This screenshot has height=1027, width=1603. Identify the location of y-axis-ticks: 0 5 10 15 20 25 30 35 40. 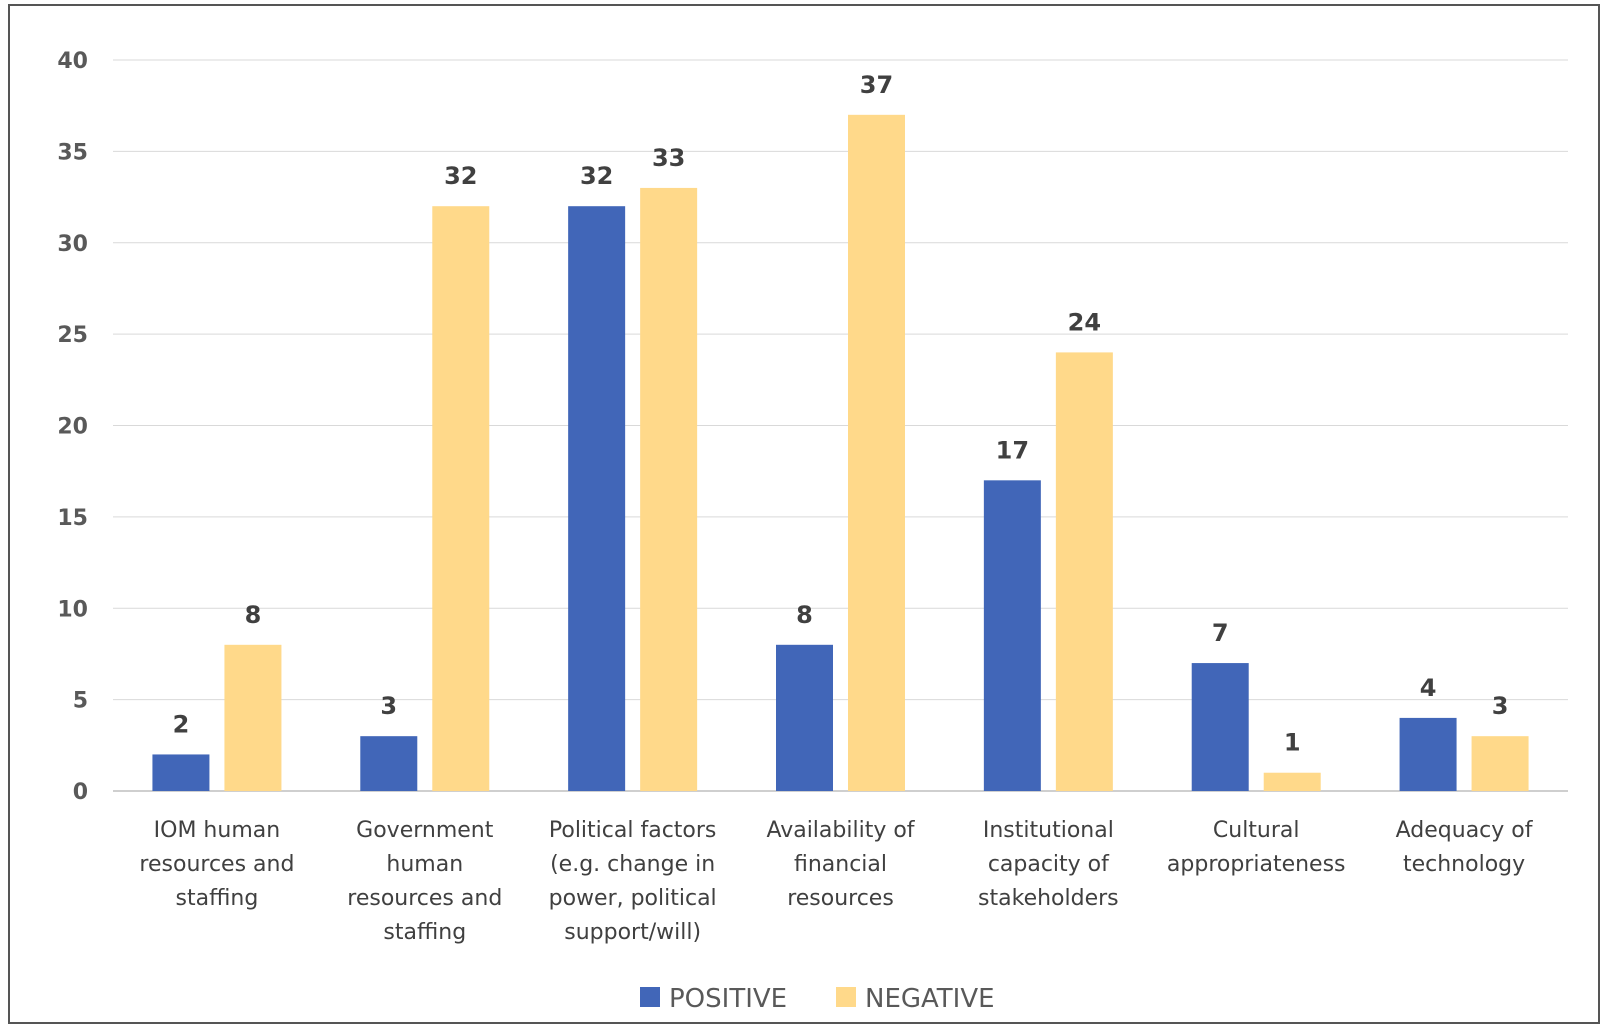
(72, 427).